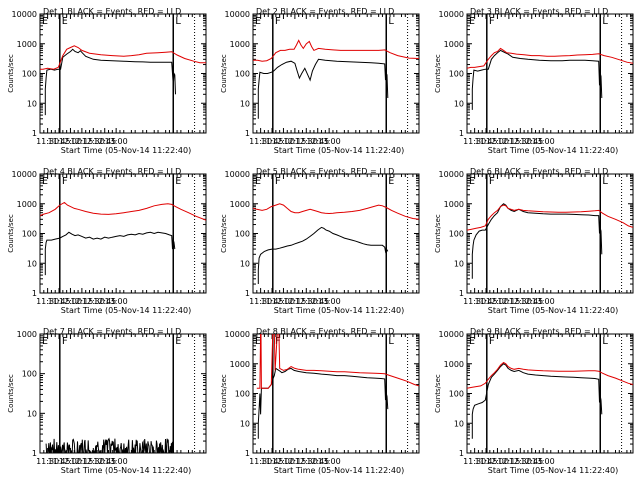  What do you see at coordinates (325, 11) in the screenshot?
I see `panel-title: Det 2 BLACK = Events, RED = LLD` at bounding box center [325, 11].